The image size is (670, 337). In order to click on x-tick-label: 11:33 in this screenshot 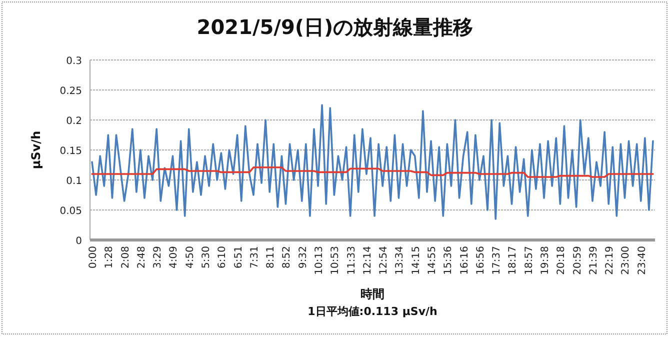, I will do `click(352, 260)`.